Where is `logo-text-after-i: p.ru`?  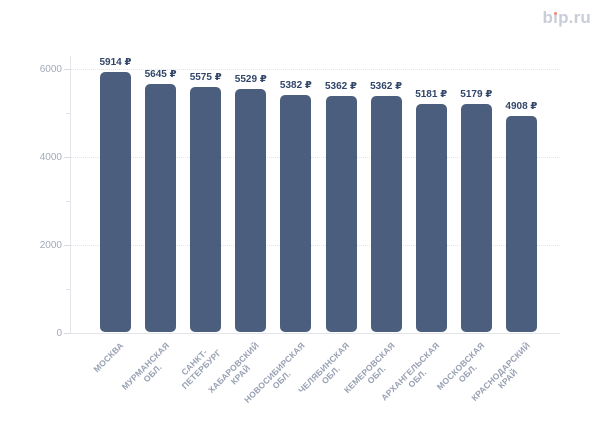
logo-text-after-i: p.ru is located at coordinates (574, 17).